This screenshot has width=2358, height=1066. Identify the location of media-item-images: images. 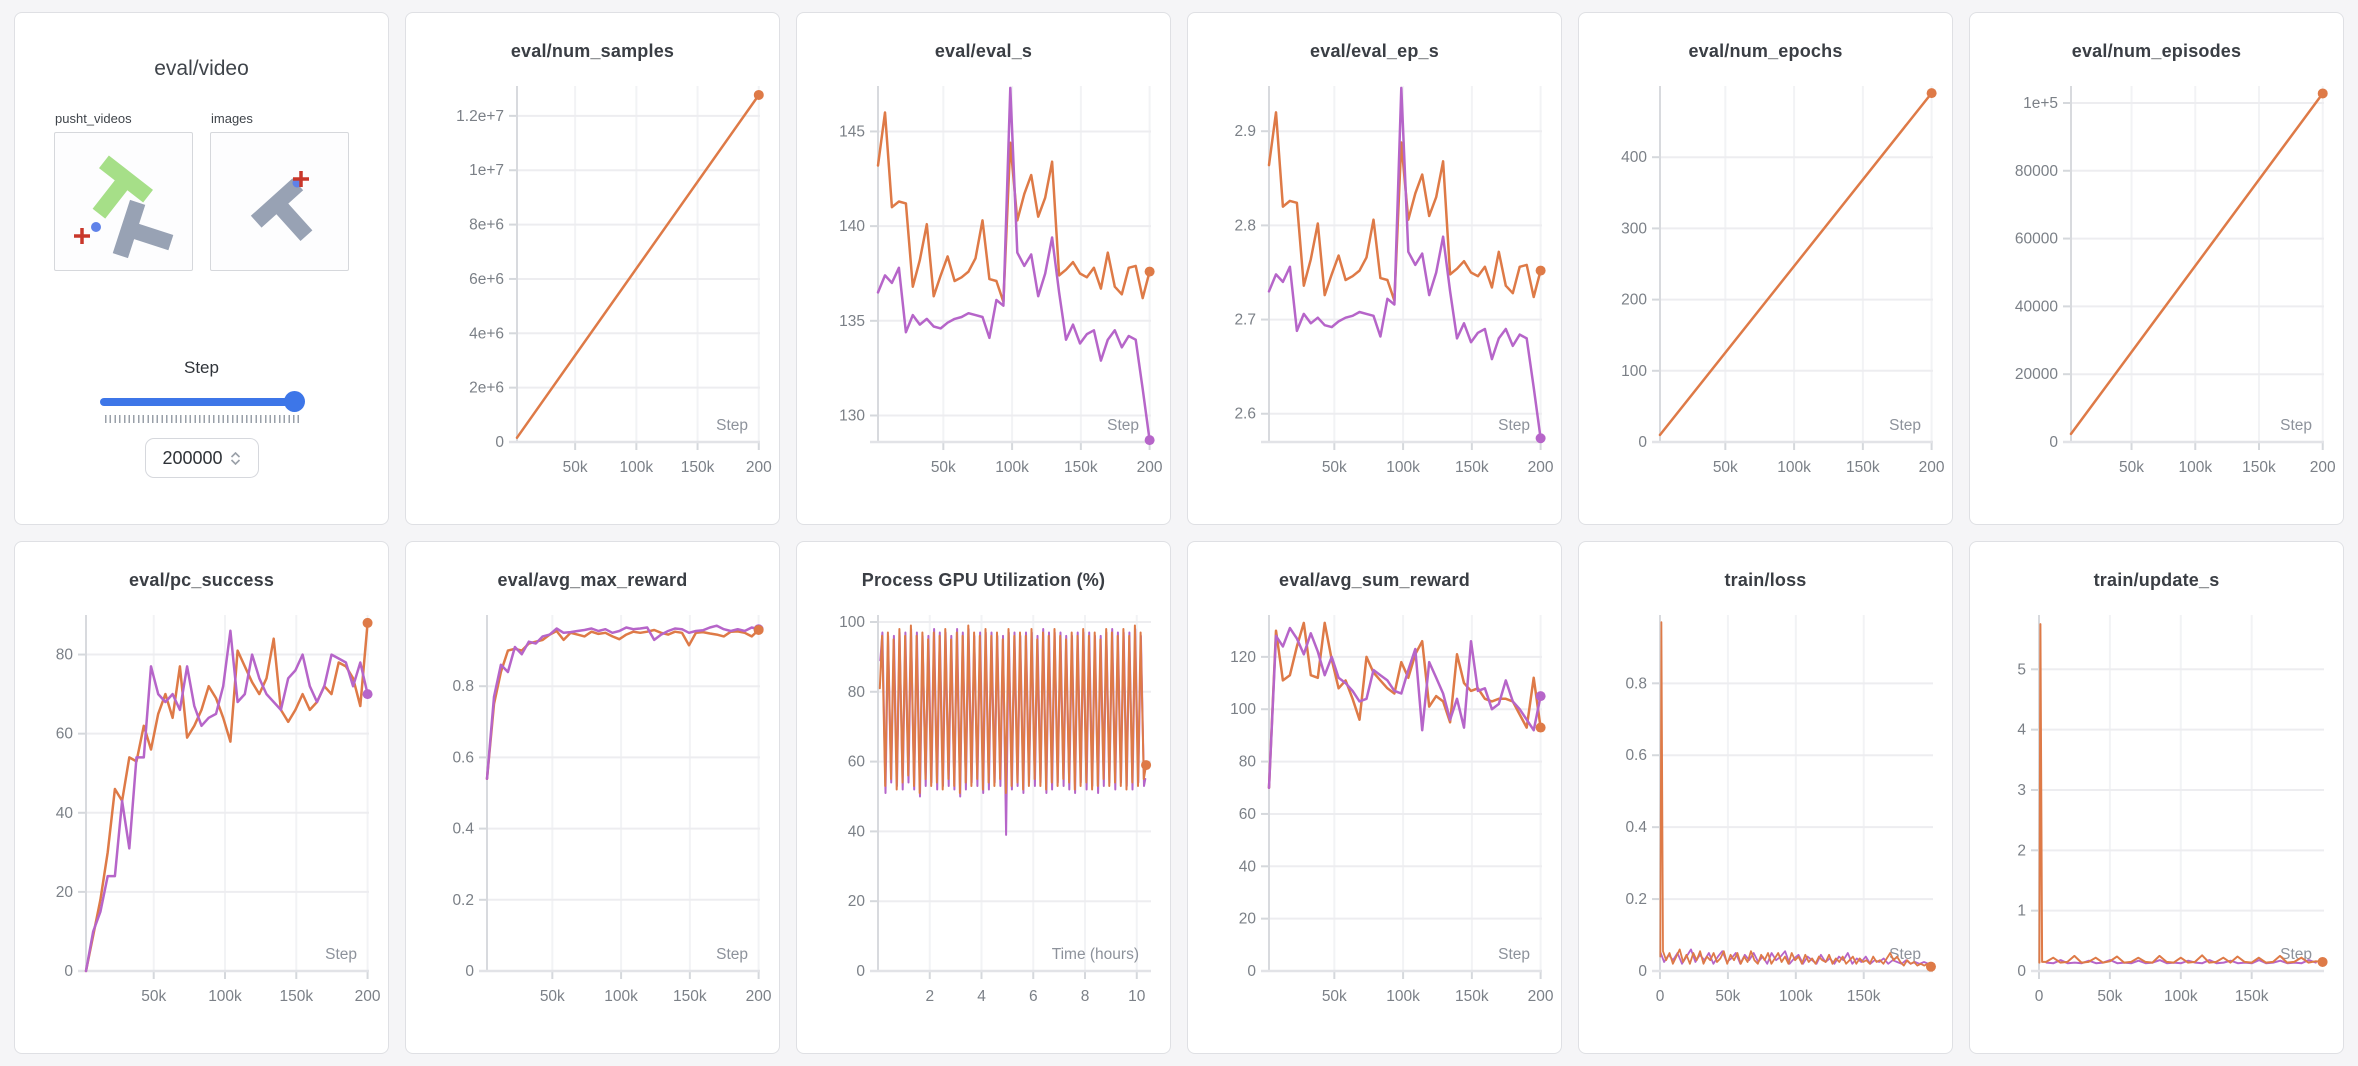
(279, 193).